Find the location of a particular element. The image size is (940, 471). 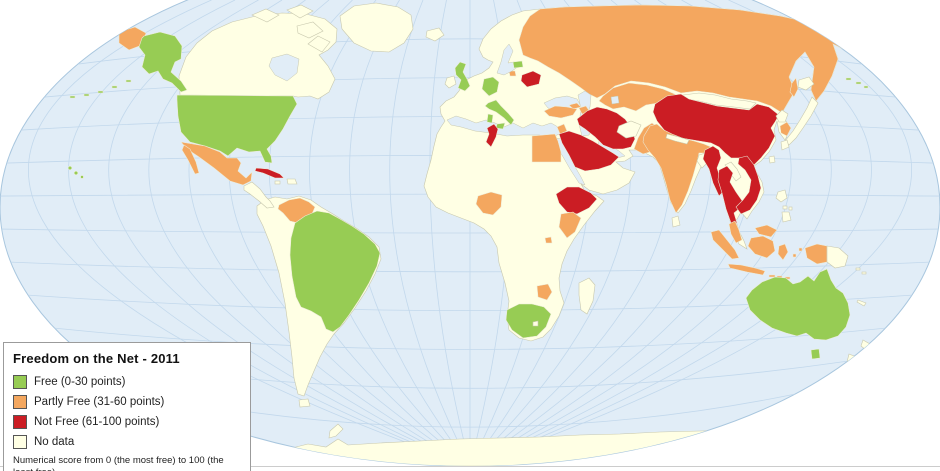

japan is located at coordinates (799, 113).